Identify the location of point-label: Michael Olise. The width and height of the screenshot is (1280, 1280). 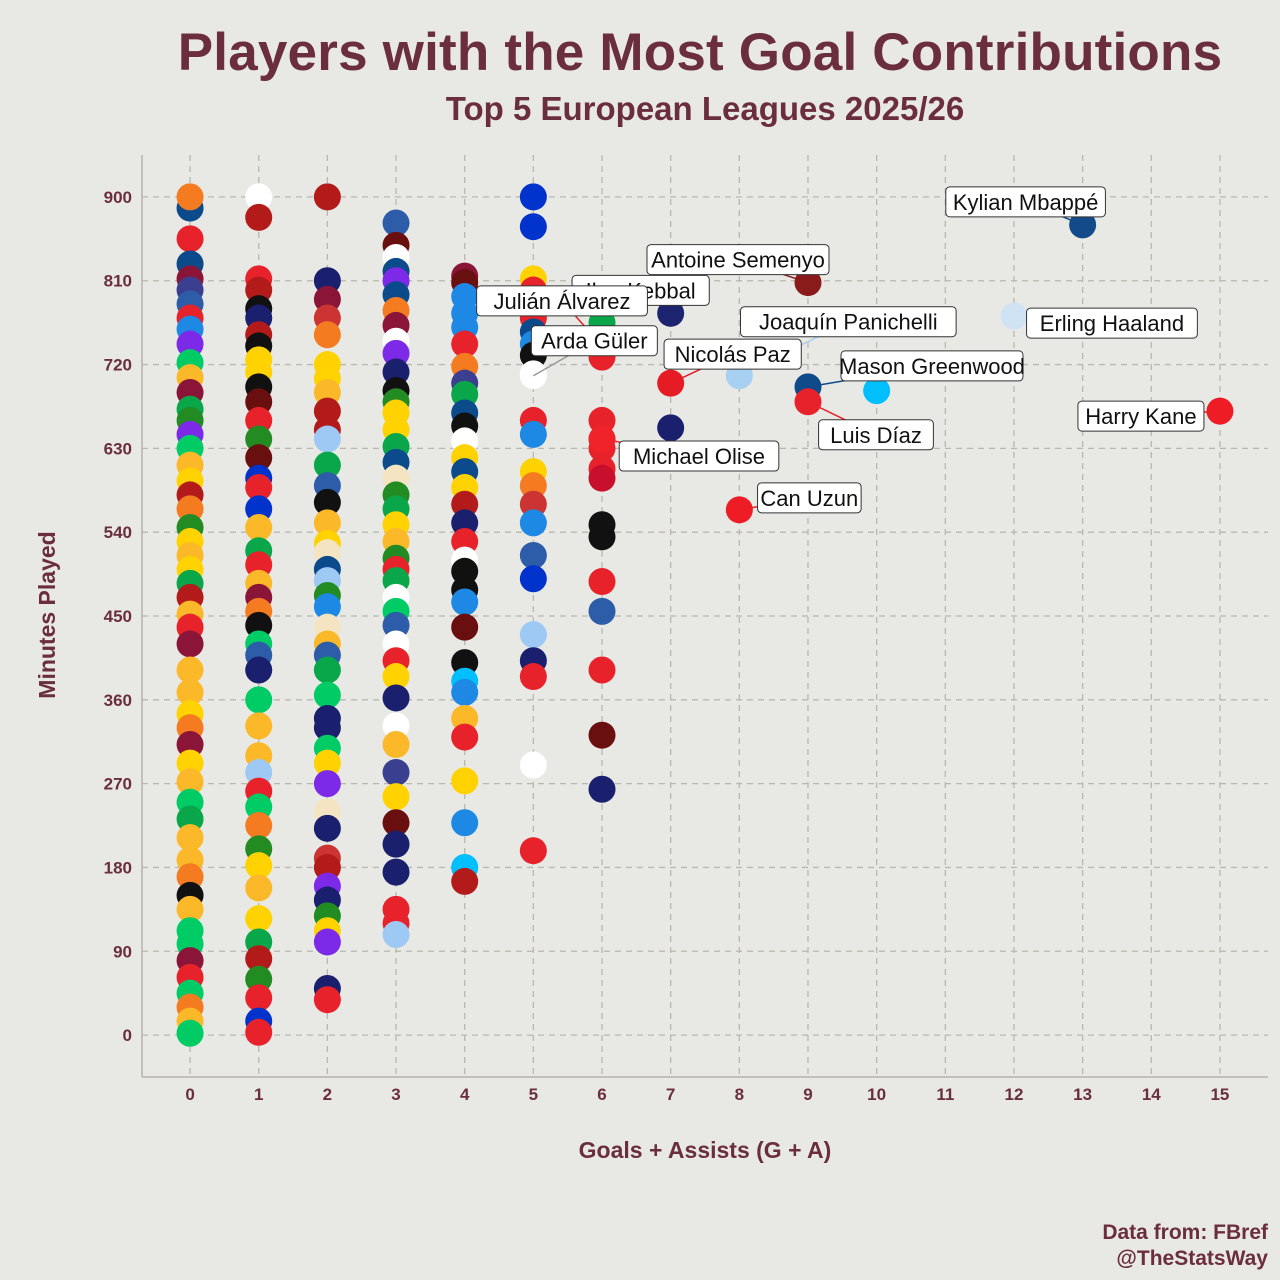
(690, 455).